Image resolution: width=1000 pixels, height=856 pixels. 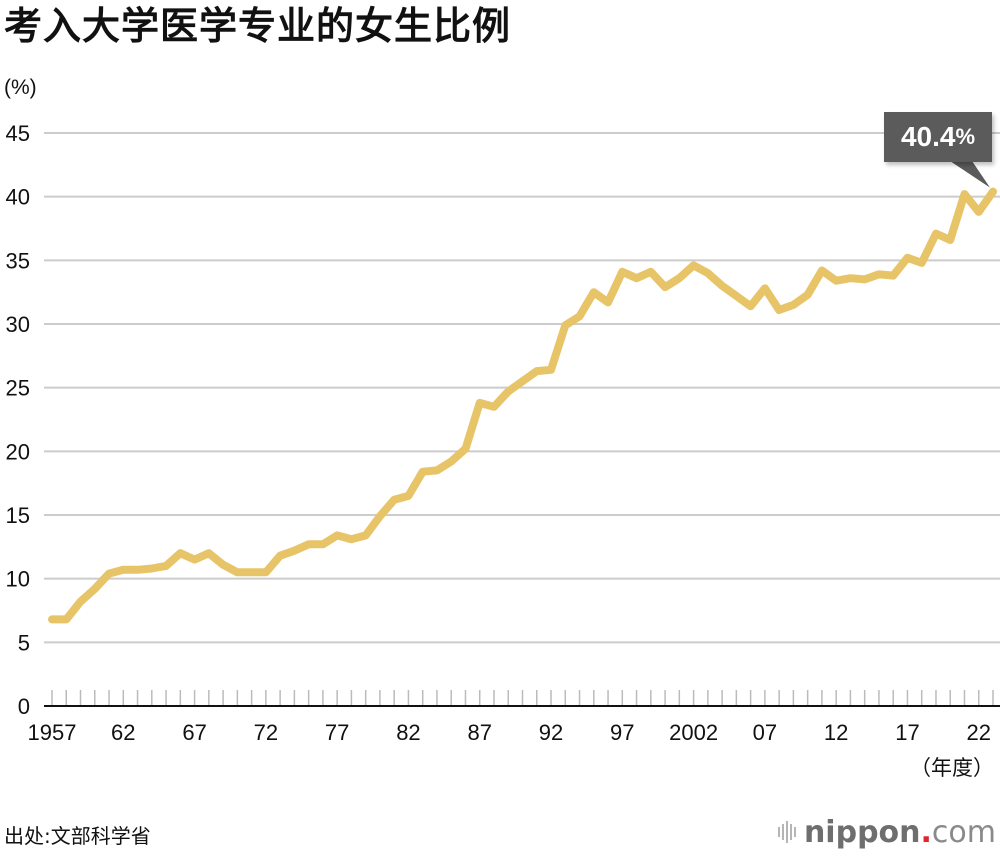 What do you see at coordinates (928, 136) in the screenshot?
I see `callout-value: 40.4` at bounding box center [928, 136].